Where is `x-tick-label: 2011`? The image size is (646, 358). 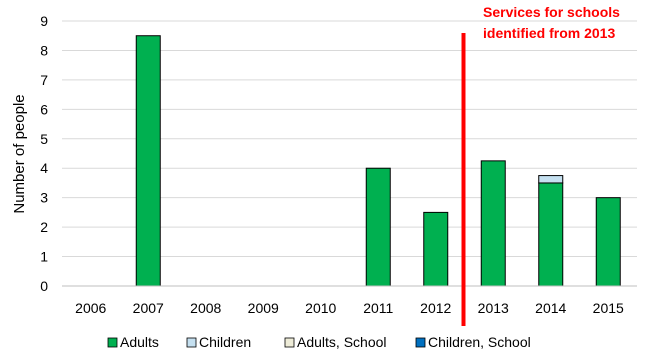 x-tick-label: 2011 is located at coordinates (378, 308).